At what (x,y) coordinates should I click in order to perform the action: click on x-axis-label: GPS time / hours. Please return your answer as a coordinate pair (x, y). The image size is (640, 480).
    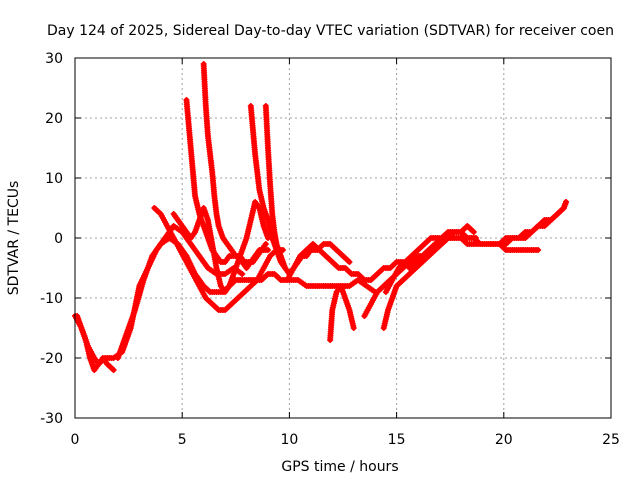
    Looking at the image, I should click on (339, 467).